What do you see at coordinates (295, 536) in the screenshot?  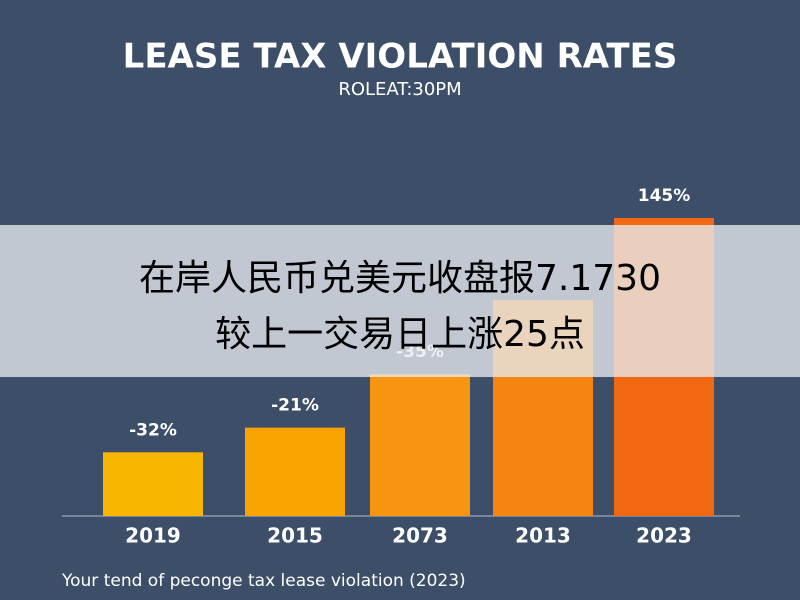 I see `x-tick-label: 2015` at bounding box center [295, 536].